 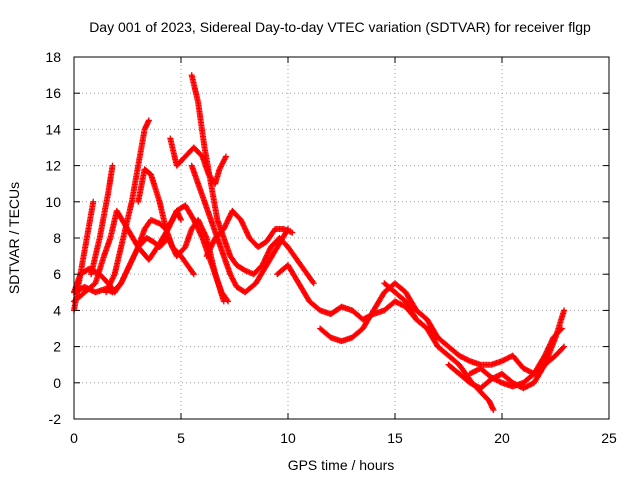 I want to click on x-tick-label: 20, so click(x=502, y=438).